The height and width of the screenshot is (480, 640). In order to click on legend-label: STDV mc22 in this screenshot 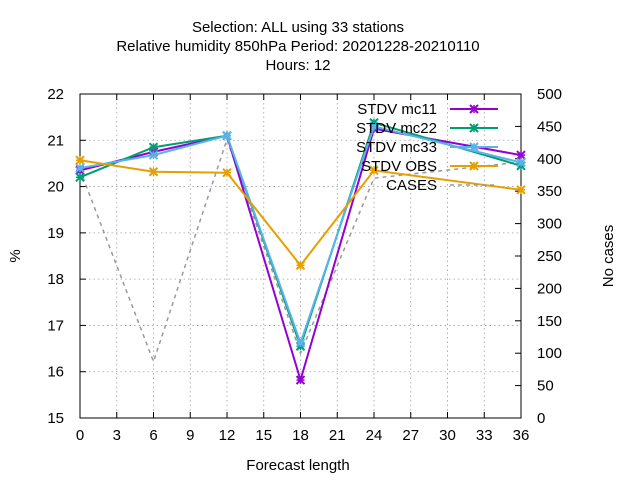, I will do `click(396, 128)`.